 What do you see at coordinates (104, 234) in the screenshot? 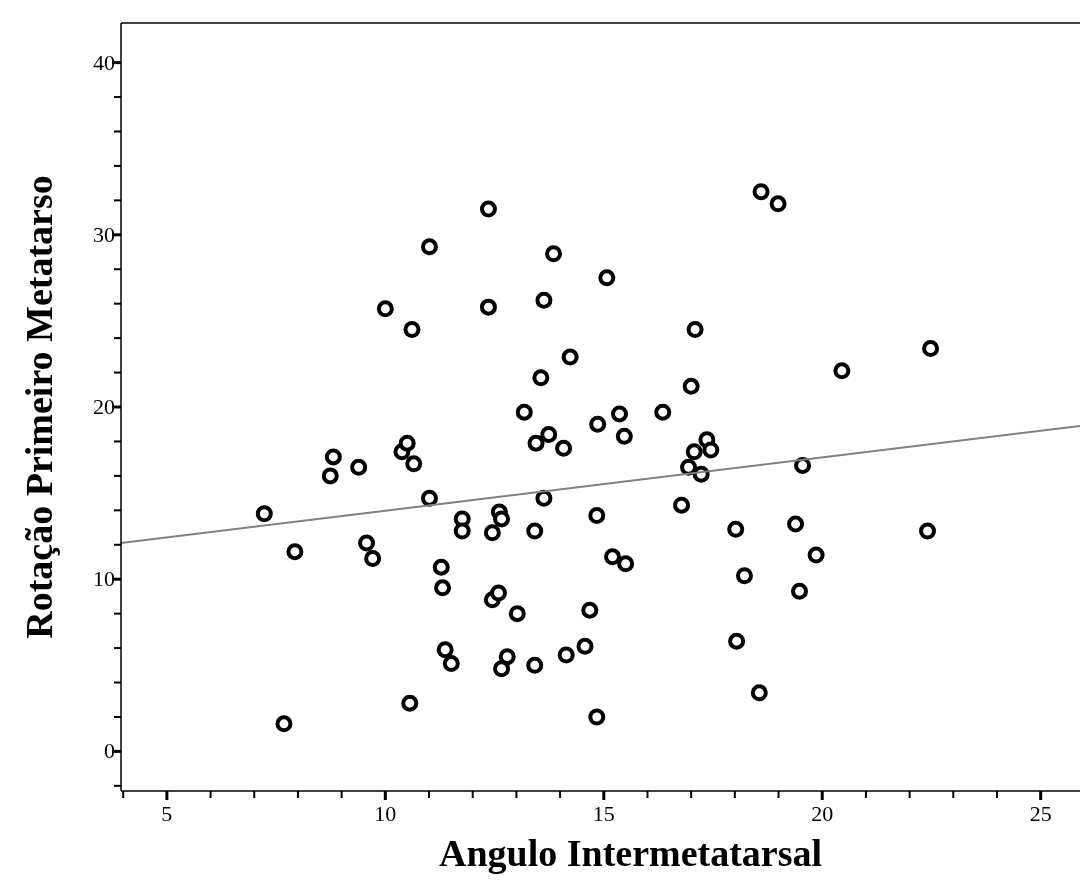
I see `y-tick-label: 30` at bounding box center [104, 234].